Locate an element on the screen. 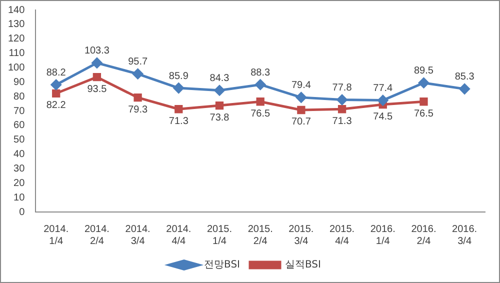  data-label: 103.3 is located at coordinates (97, 51).